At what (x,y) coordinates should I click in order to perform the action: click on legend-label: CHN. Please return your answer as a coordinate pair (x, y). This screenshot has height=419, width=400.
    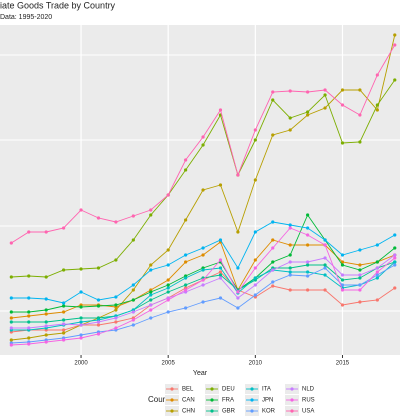
    Looking at the image, I should click on (188, 412).